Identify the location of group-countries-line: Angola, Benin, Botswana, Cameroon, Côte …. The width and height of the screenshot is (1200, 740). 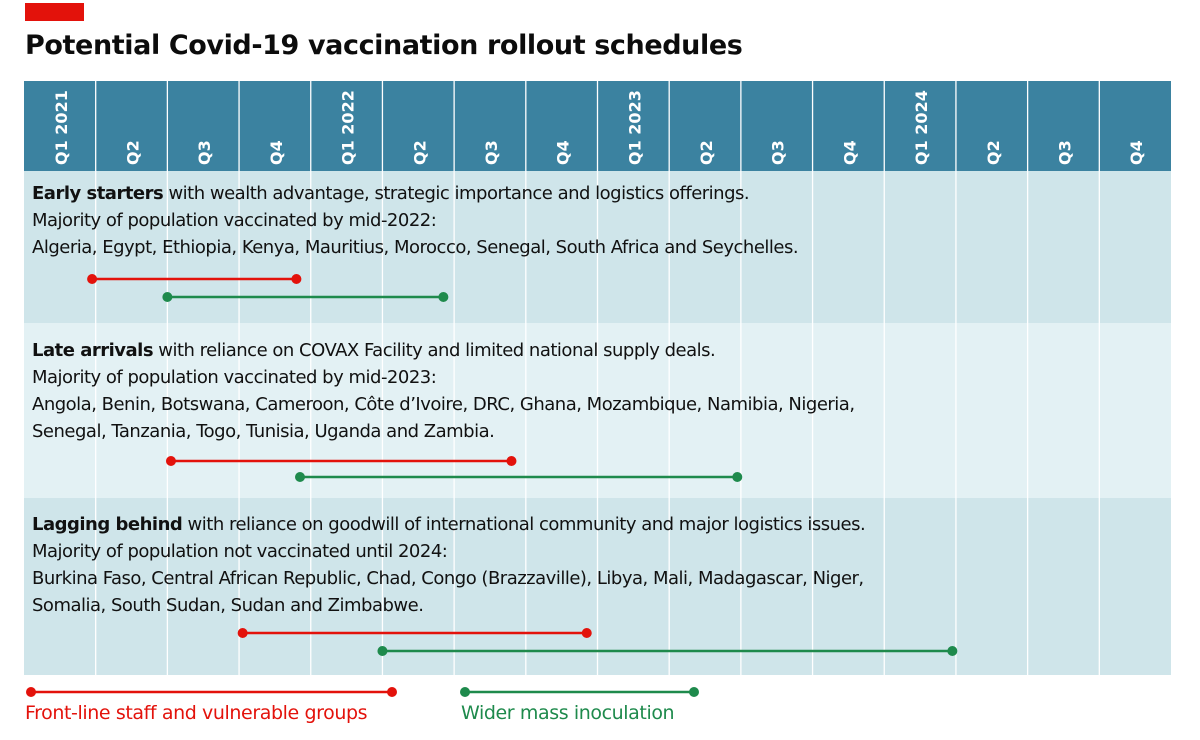
(443, 404).